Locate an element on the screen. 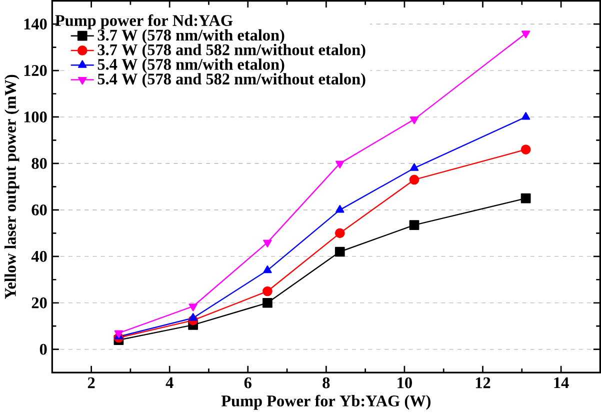  legend-label: 5.4 W (578 nm/with etalon) is located at coordinates (191, 66).